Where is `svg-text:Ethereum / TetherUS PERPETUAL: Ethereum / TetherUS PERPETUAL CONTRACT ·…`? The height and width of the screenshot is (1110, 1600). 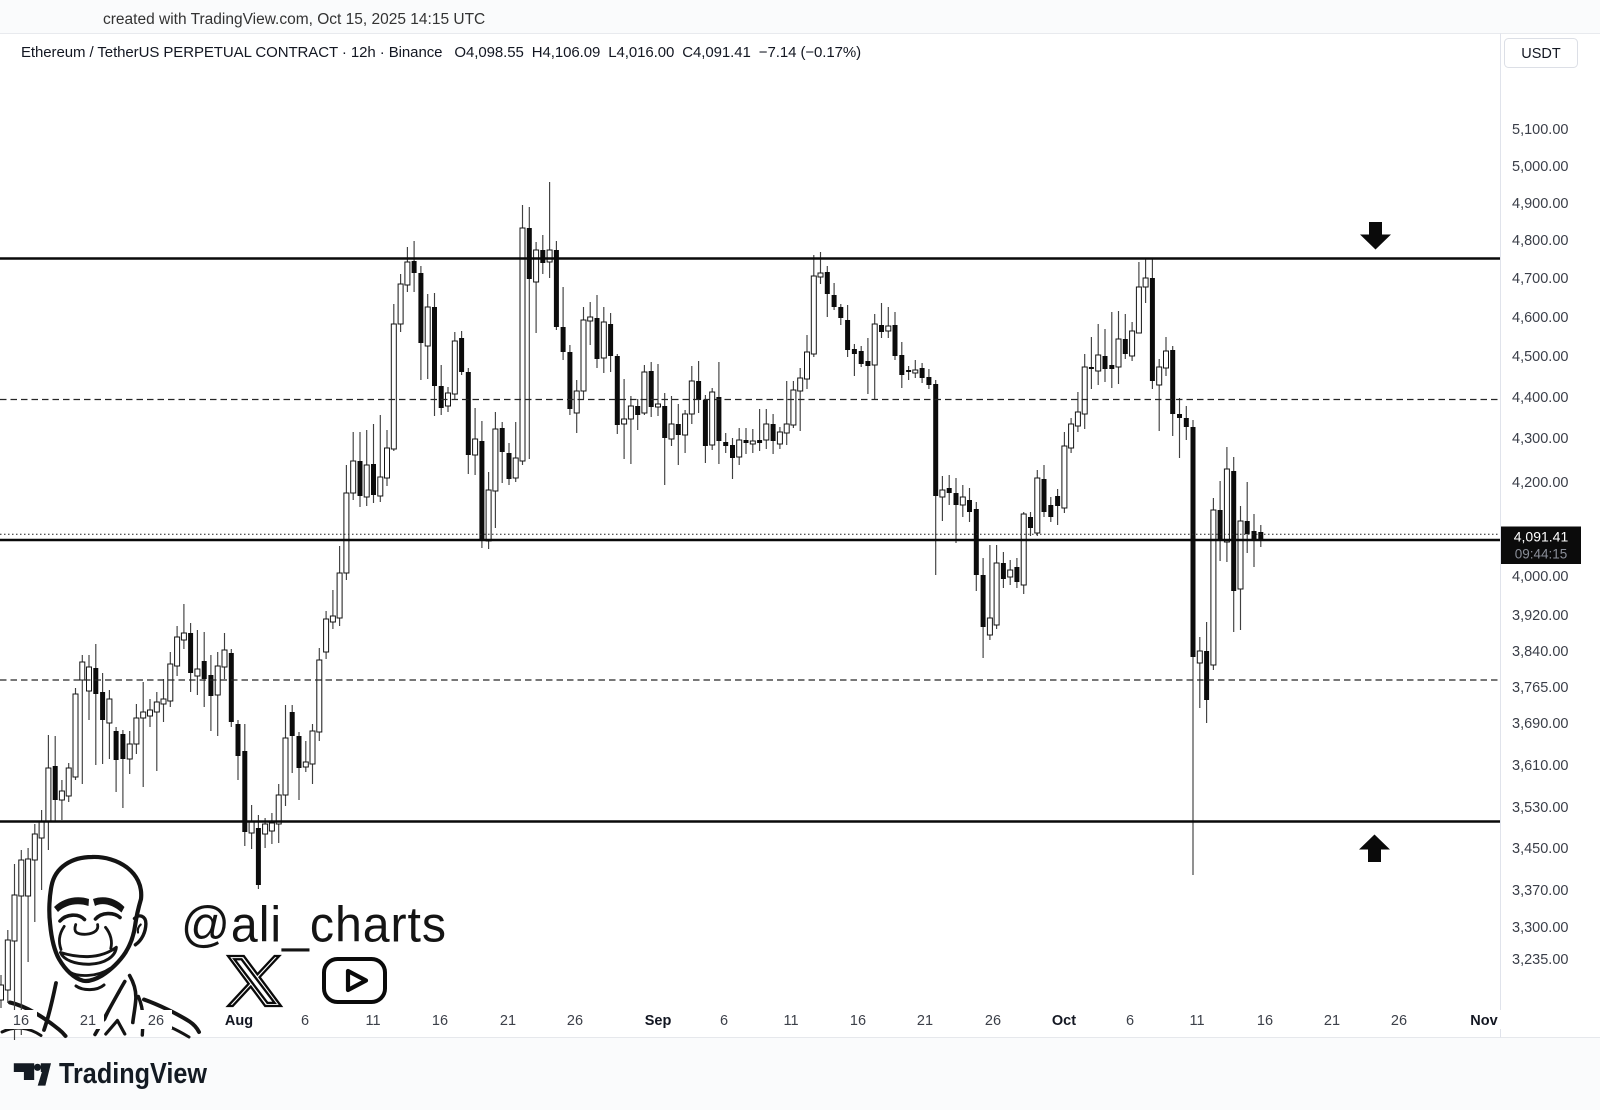
svg-text:Ethereum / TetherUS PERPETUAL: Ethereum / TetherUS PERPETUAL CONTRACT ·… is located at coordinates (441, 52).